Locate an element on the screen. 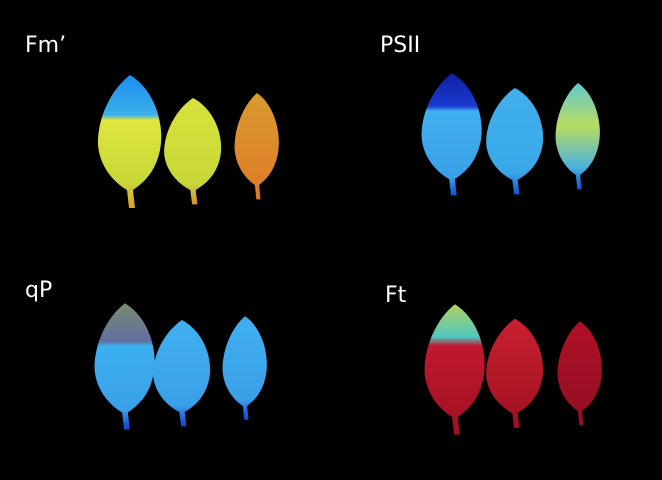 The image size is (662, 480). panel-label: Ft is located at coordinates (396, 295).